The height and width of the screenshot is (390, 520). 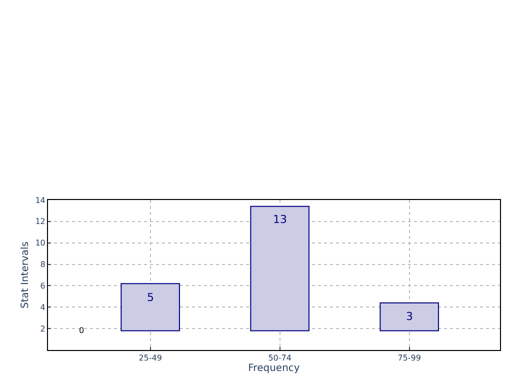 What do you see at coordinates (43, 307) in the screenshot?
I see `y-tick-label: 4` at bounding box center [43, 307].